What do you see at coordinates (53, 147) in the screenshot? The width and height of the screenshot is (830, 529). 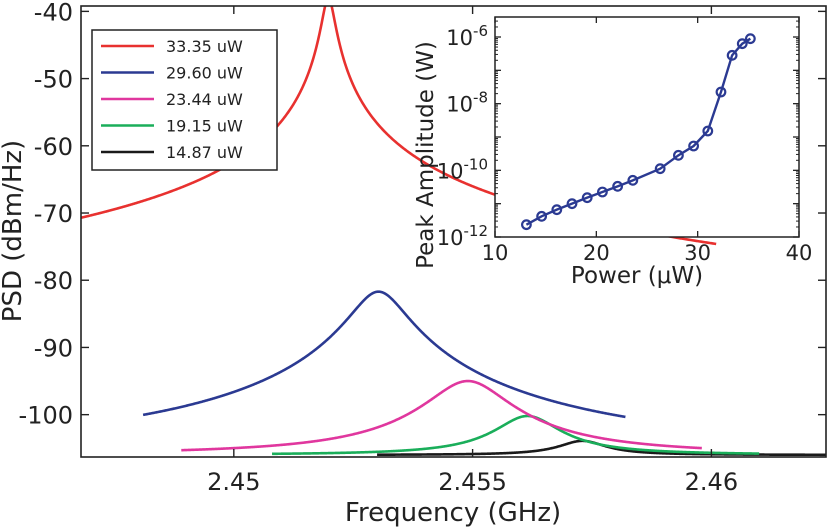 I see `main-y-tick-label: -60` at bounding box center [53, 147].